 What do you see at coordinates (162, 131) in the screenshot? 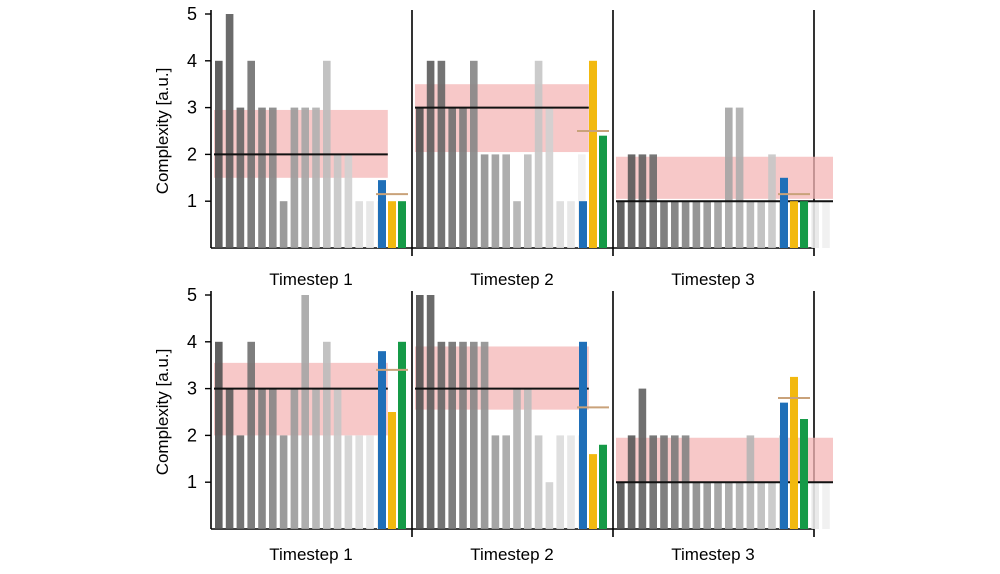
I see `y-axis-title: Complexity [a.u.]` at bounding box center [162, 131].